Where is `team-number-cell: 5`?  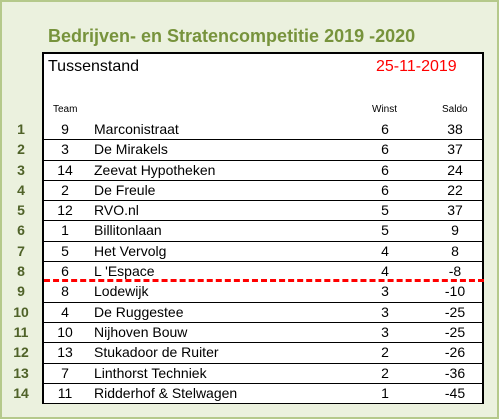 team-number-cell: 5 is located at coordinates (65, 250).